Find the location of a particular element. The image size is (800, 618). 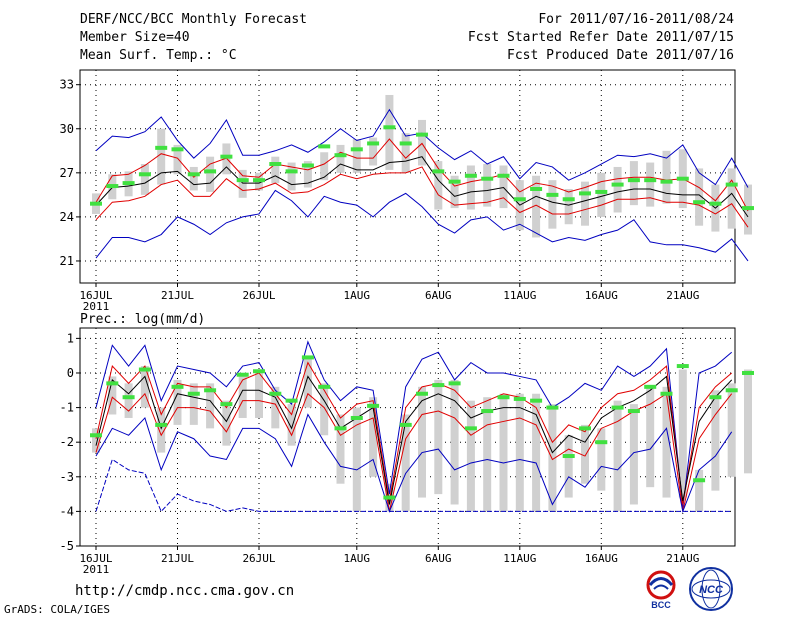

temperature-ytick-label: 24 is located at coordinates (67, 217).